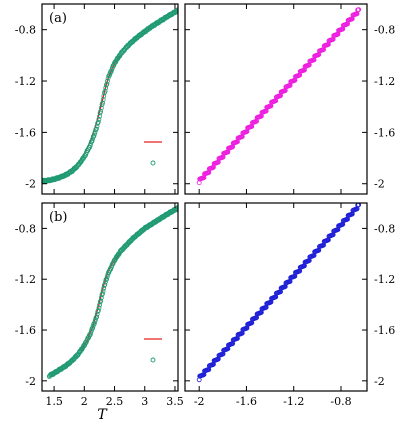 Image resolution: width=415 pixels, height=422 pixels. I want to click on x-tick-label: -0.8, so click(340, 401).